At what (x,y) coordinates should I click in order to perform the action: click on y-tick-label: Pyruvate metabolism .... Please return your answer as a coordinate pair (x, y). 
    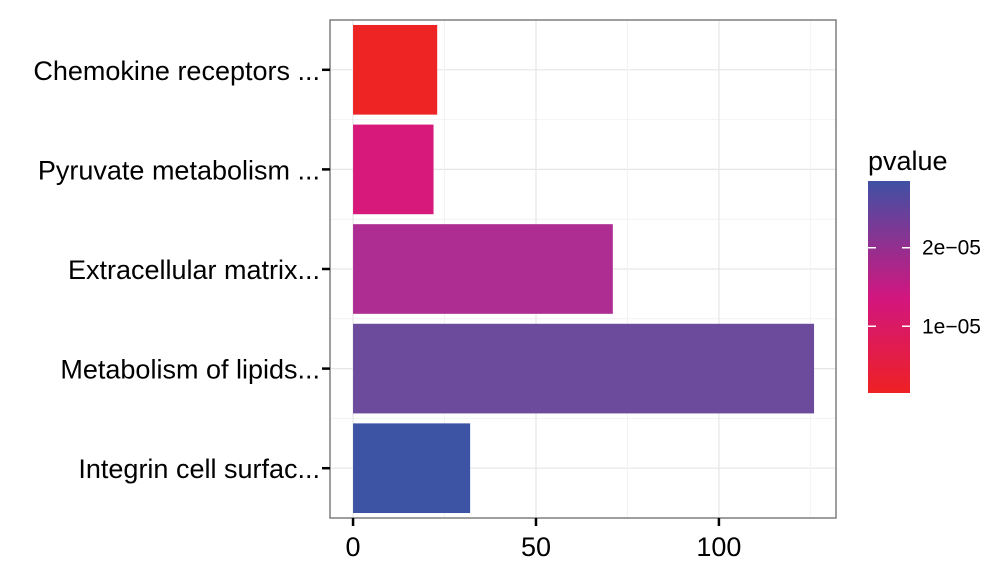
    Looking at the image, I should click on (179, 170).